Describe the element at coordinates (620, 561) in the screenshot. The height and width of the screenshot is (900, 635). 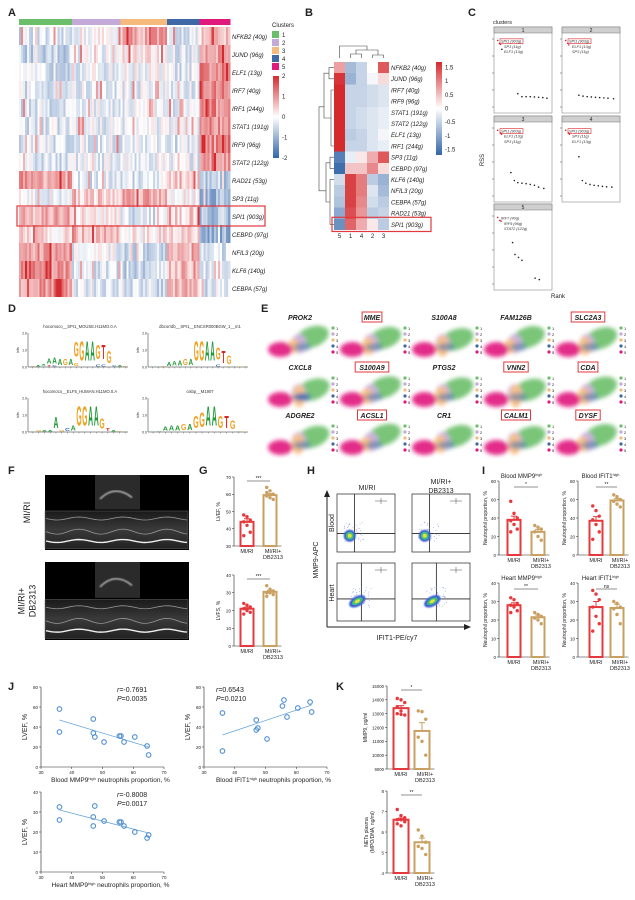
I see `x-tick-label: MI/RI+` at that location.